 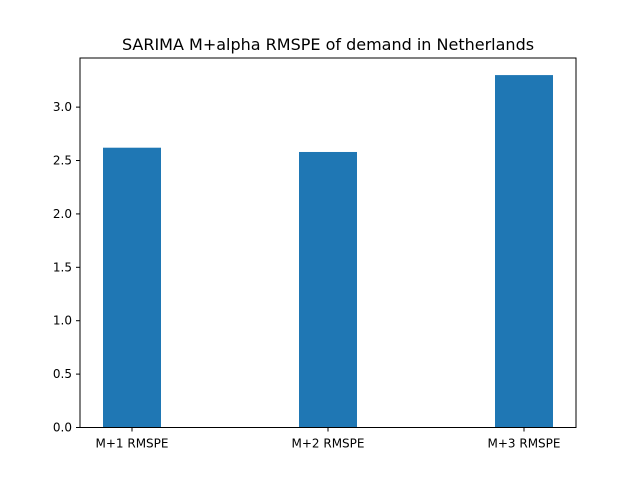 I want to click on y-tick-label: 2.0, so click(x=62, y=214).